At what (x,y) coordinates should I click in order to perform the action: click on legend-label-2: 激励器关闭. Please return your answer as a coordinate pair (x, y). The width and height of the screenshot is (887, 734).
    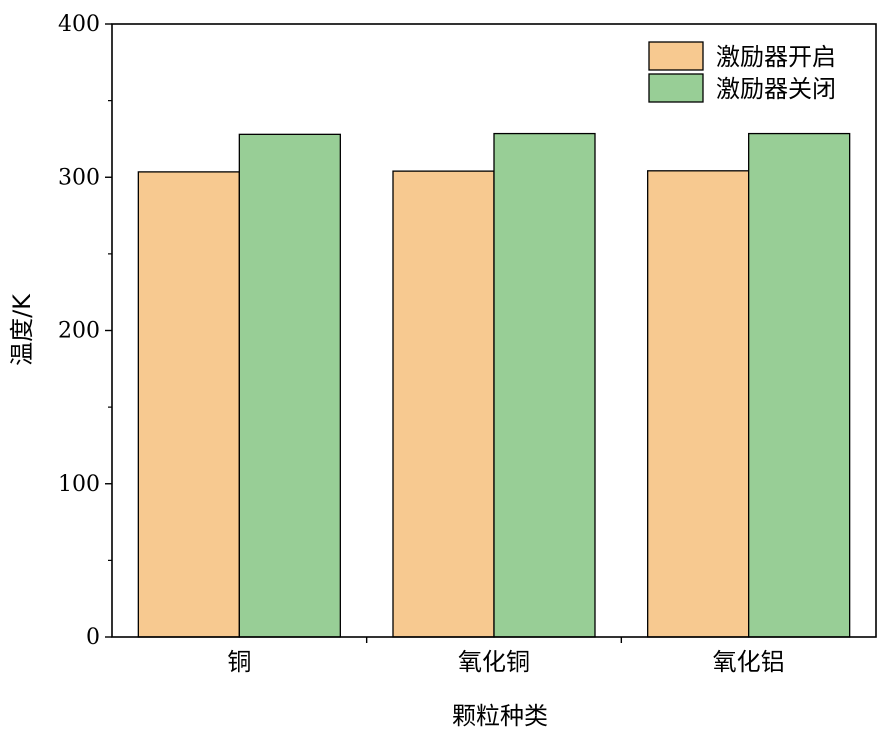
    Looking at the image, I should click on (776, 89).